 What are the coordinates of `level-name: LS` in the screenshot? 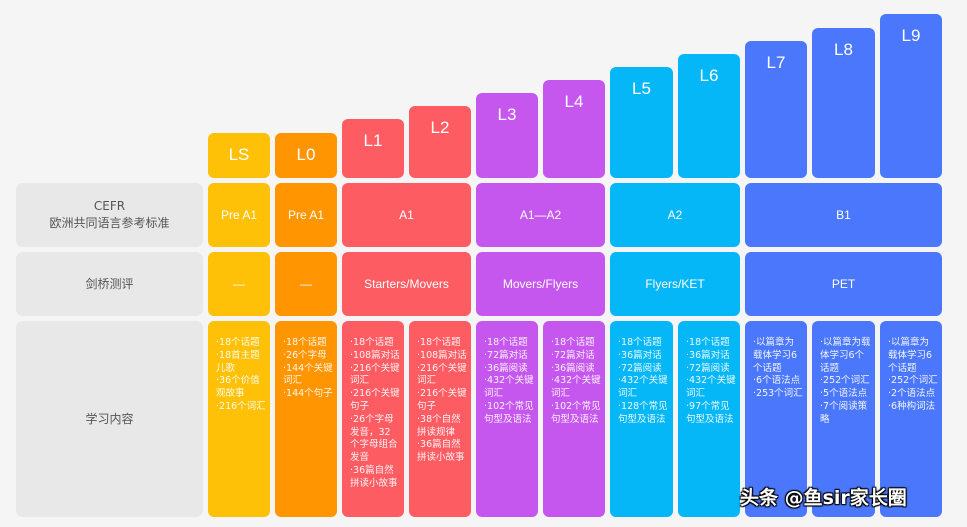 It's located at (239, 154).